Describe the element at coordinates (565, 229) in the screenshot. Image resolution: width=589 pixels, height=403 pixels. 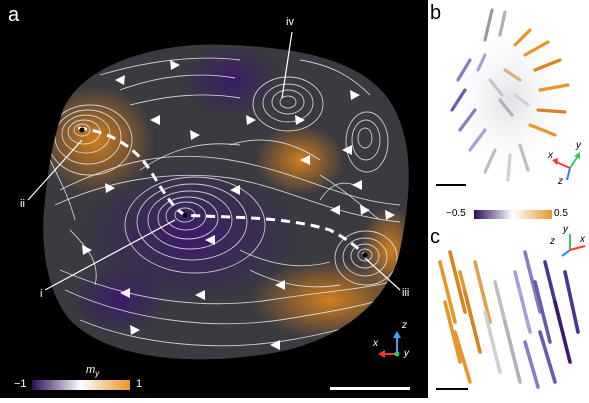
I see `panel-c-axis-y: y` at that location.